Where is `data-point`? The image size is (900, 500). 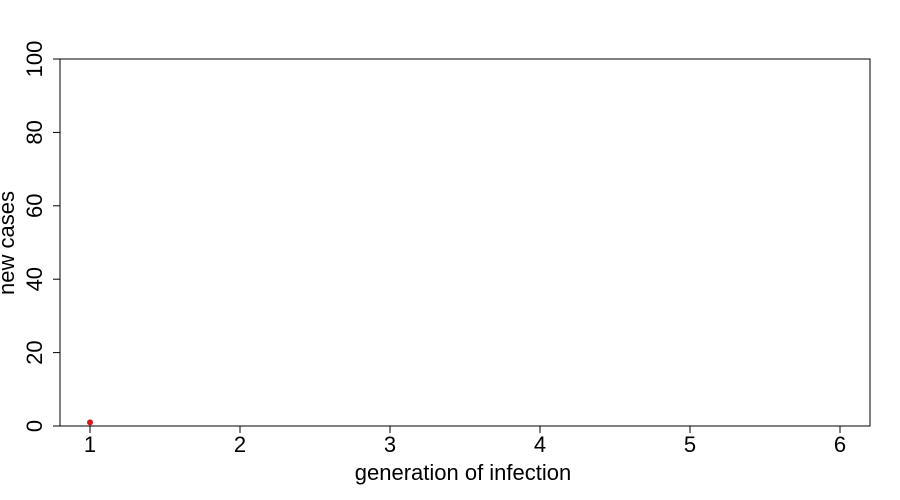
data-point is located at coordinates (90, 422).